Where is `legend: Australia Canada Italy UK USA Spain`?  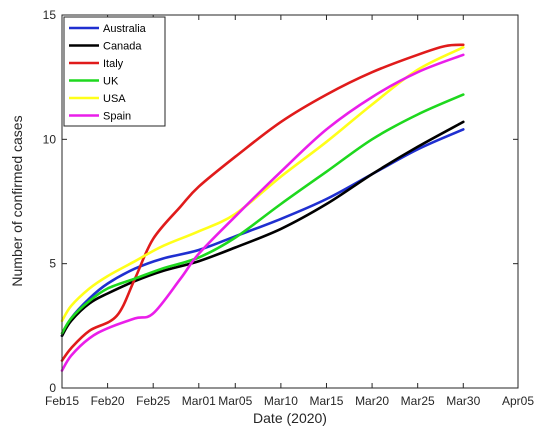 legend: Australia Canada Italy UK USA Spain is located at coordinates (114, 71).